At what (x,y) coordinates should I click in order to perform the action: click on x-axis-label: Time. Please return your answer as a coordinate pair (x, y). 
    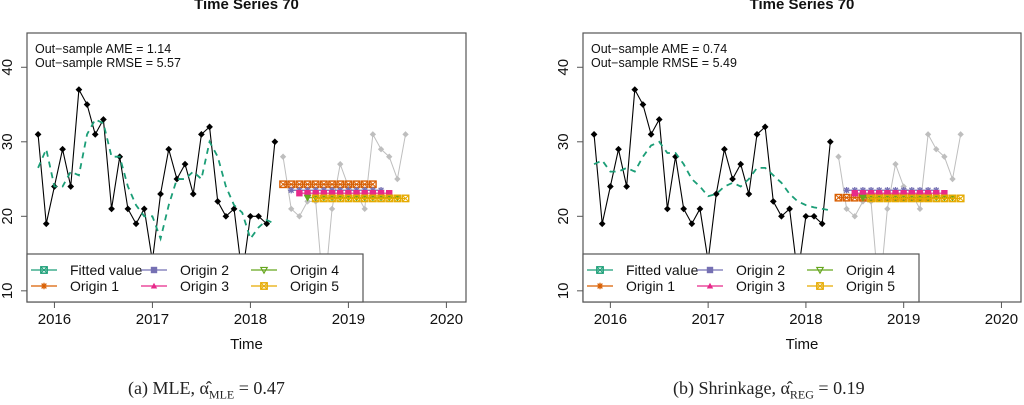
    Looking at the image, I should click on (246, 344).